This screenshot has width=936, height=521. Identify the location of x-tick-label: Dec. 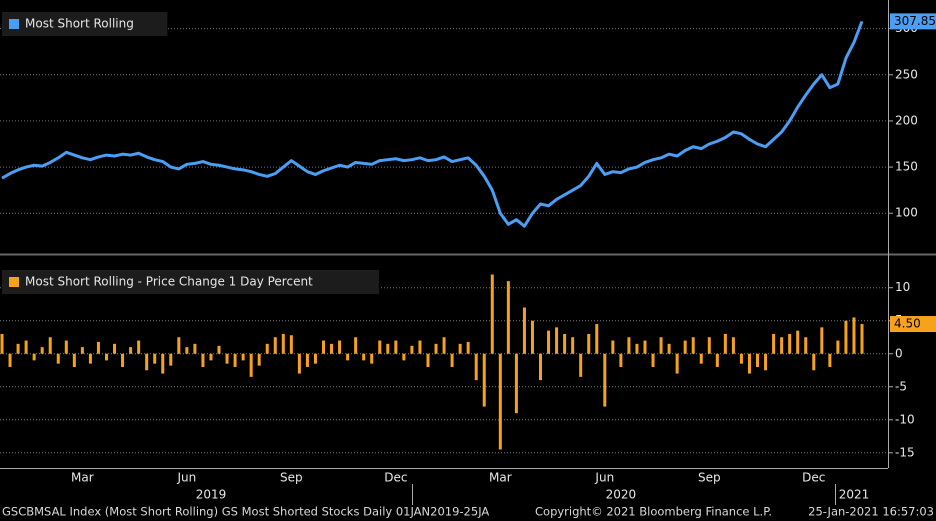
(813, 478).